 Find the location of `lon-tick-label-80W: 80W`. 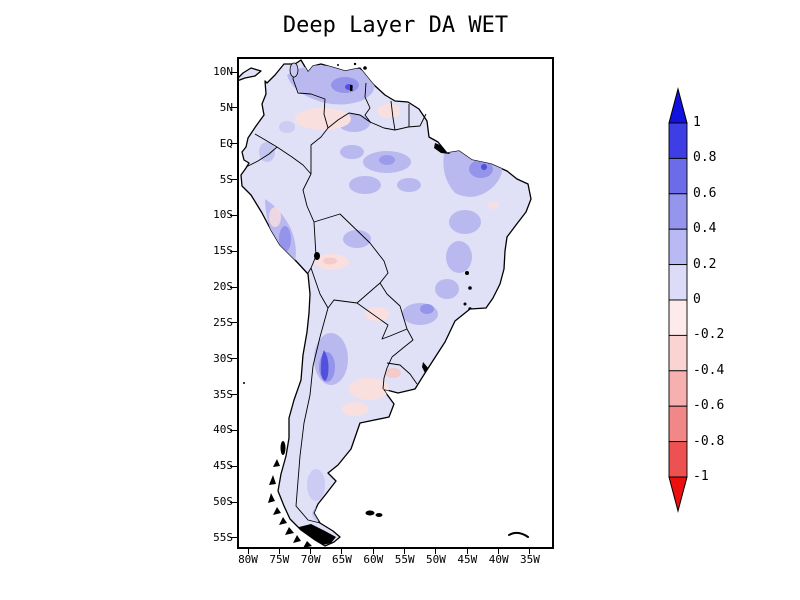

lon-tick-label-80W: 80W is located at coordinates (248, 559).